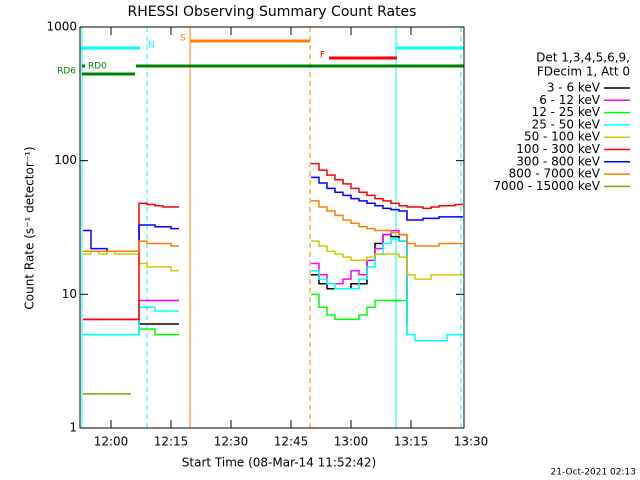 The width and height of the screenshot is (640, 480). Describe the element at coordinates (583, 72) in the screenshot. I see `legend-header: FDecim 1, Att 0` at that location.